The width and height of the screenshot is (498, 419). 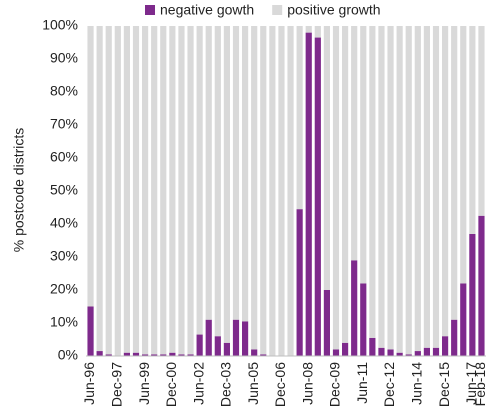 I want to click on x-tick-label: Jun-17, so click(x=471, y=383).